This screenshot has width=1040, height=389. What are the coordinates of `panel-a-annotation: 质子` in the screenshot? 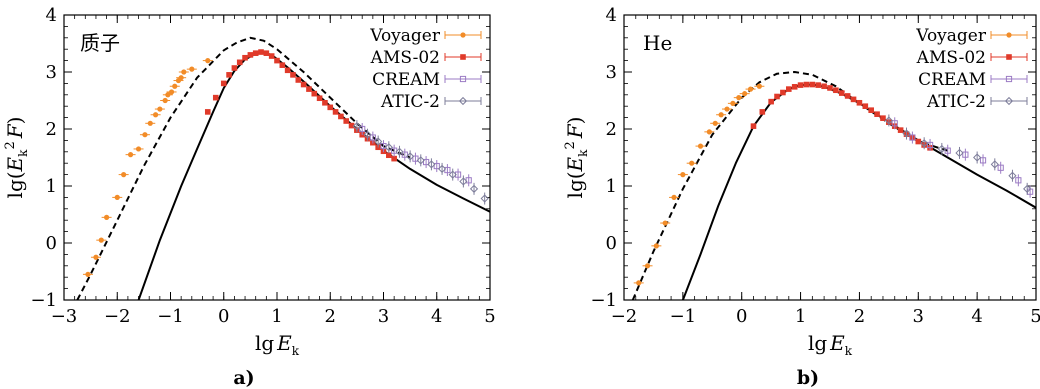 It's located at (100, 43).